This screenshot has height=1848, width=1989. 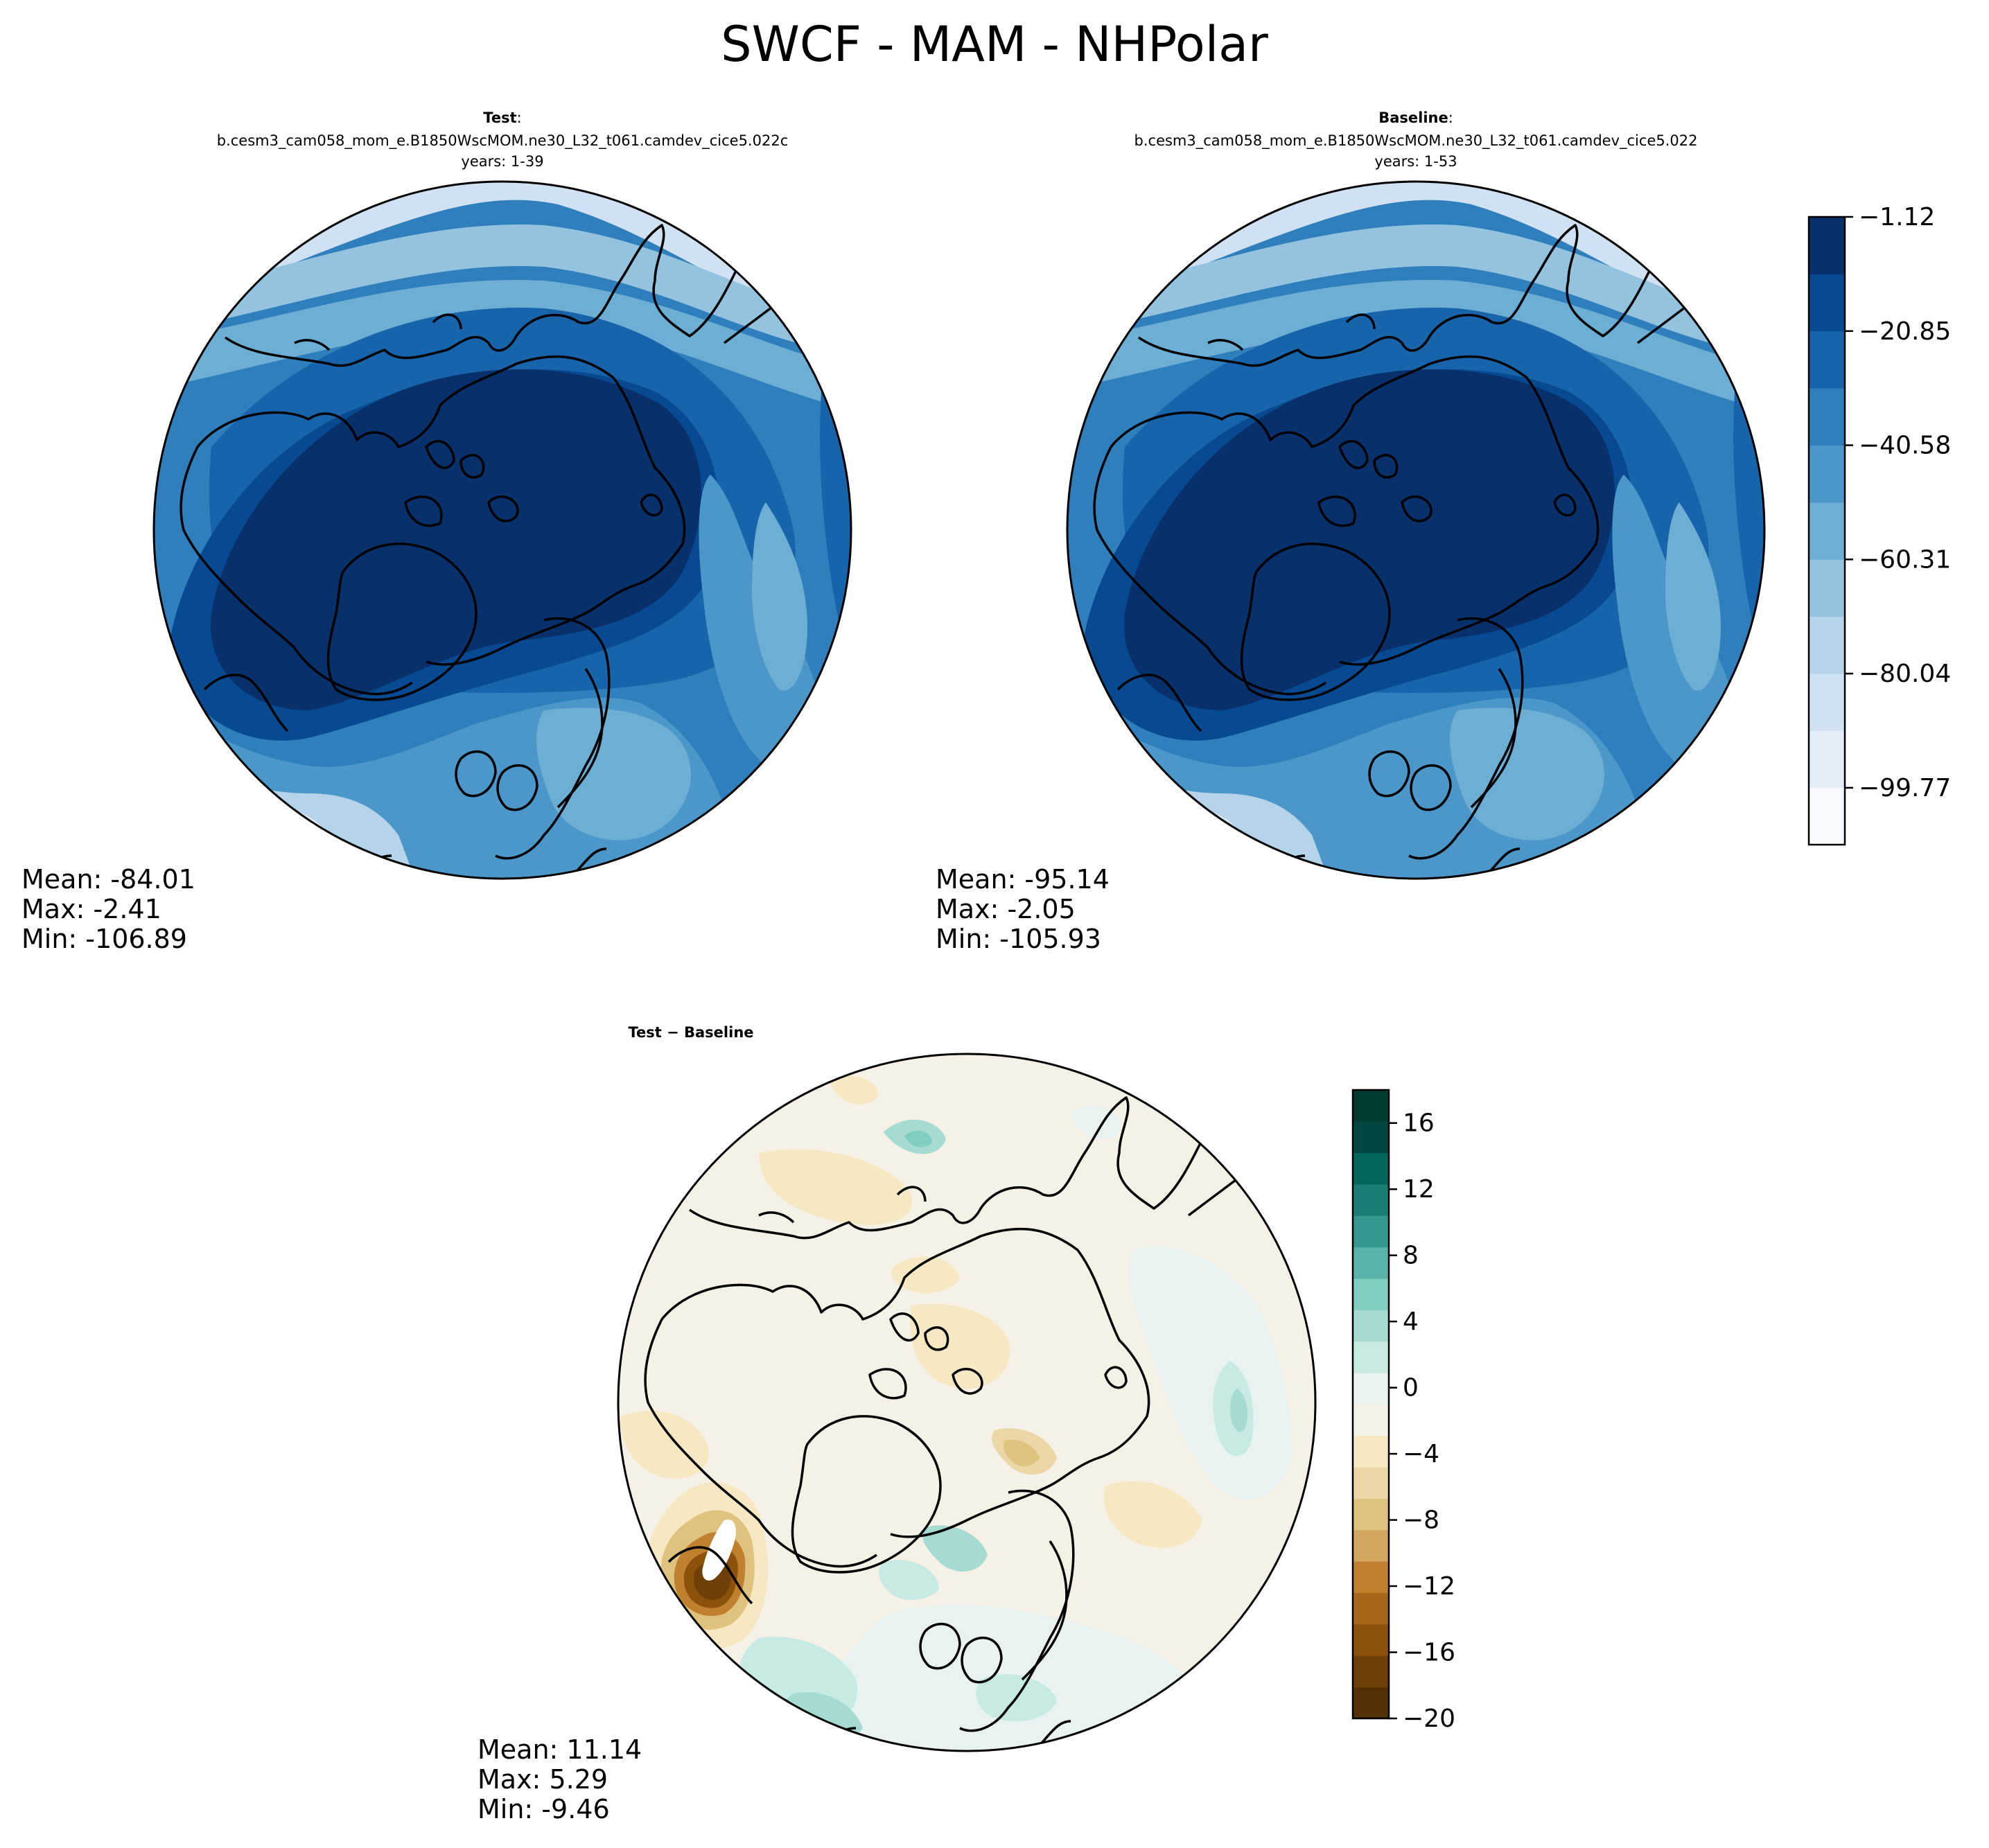 I want to click on diff-map-boundary, so click(x=967, y=1402).